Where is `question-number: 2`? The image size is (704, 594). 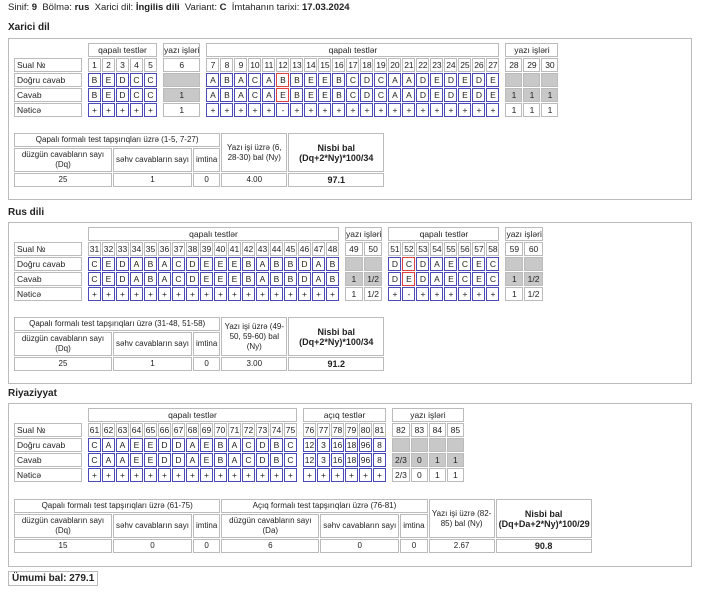 question-number: 2 is located at coordinates (108, 65).